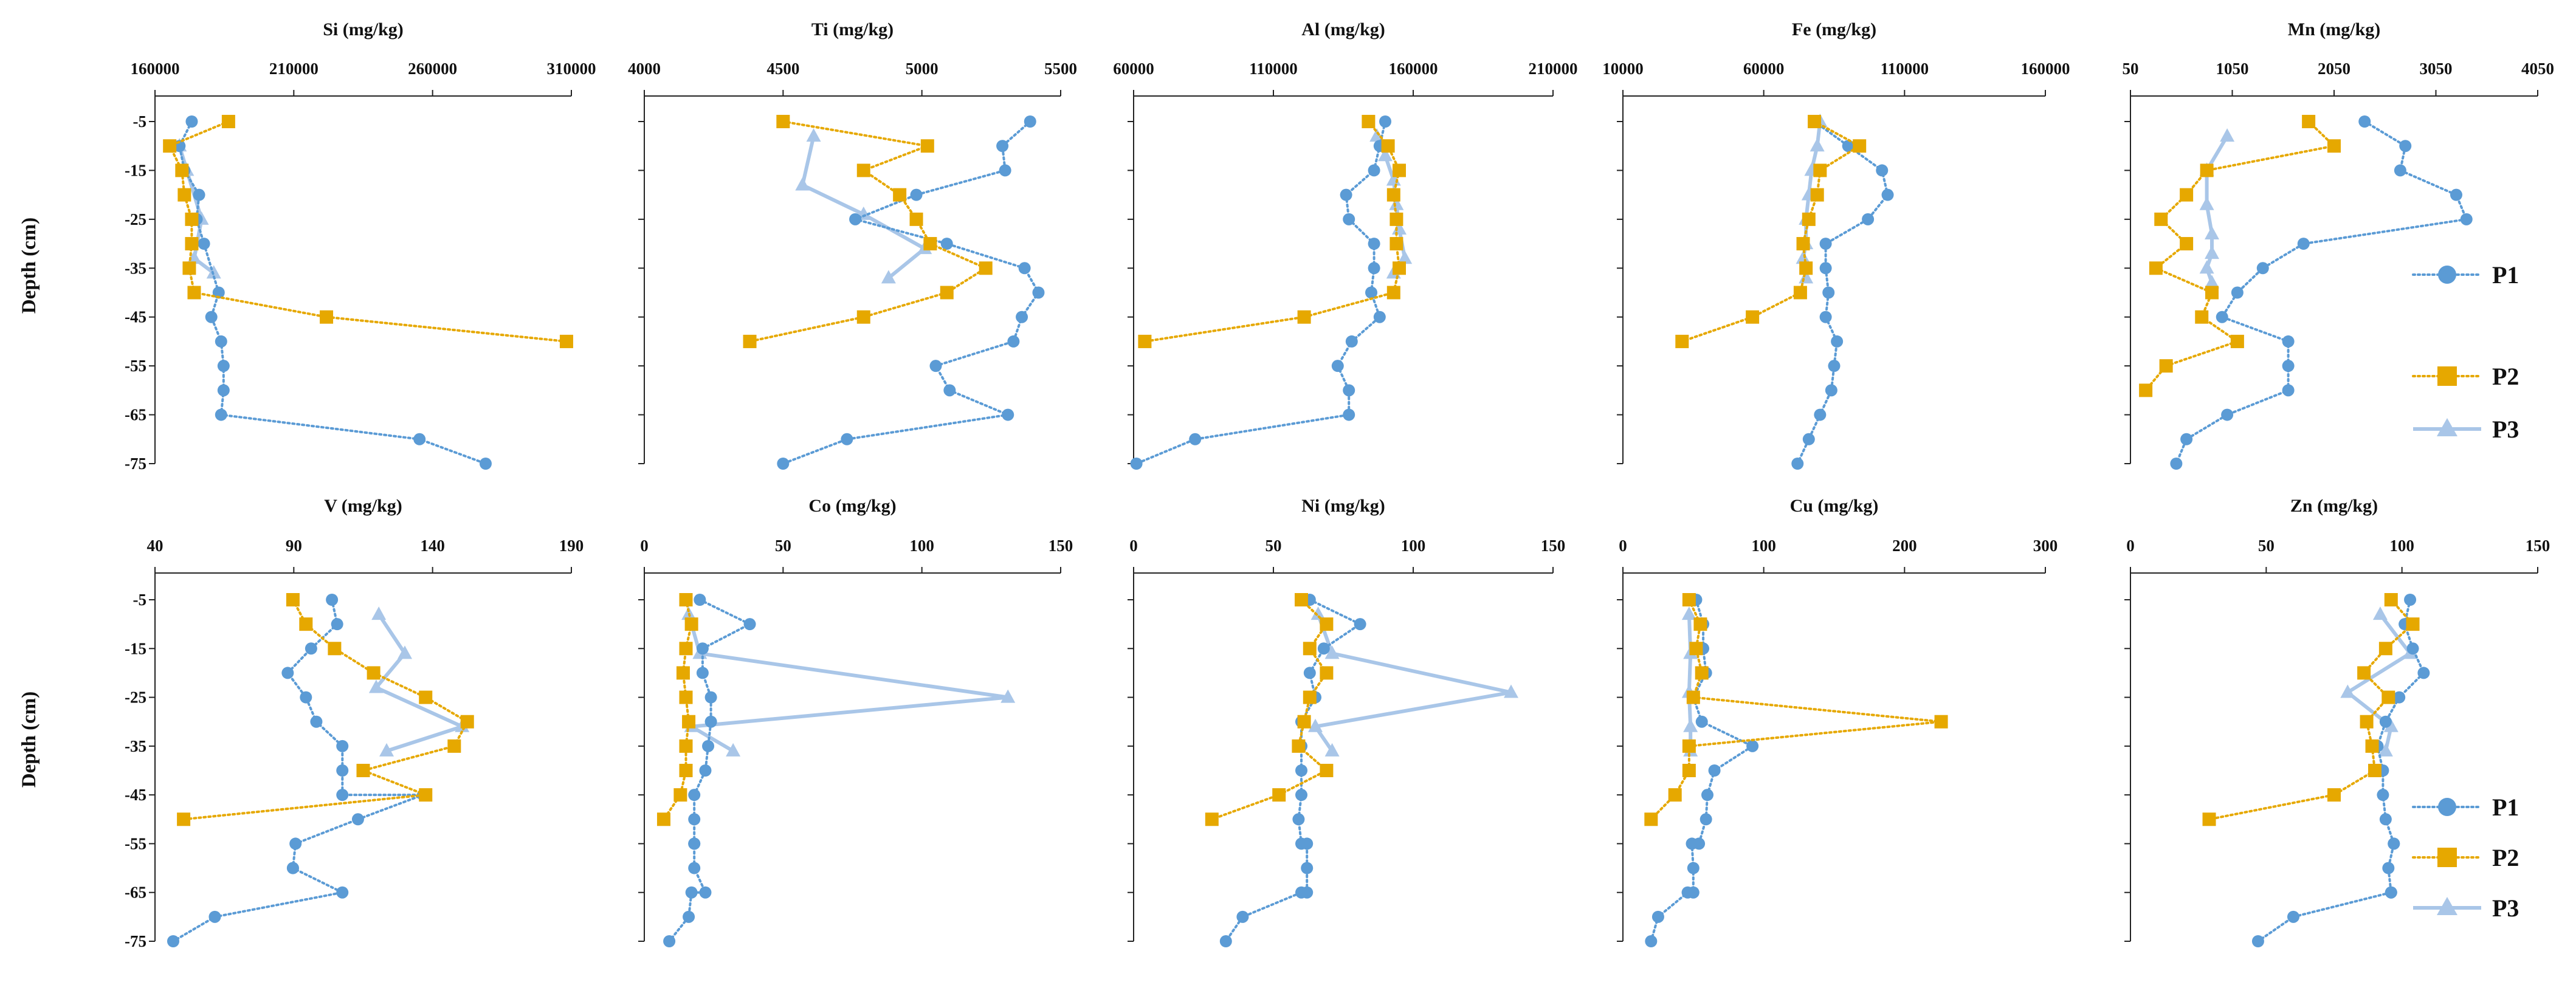  I want to click on y-tick-label: -55, so click(135, 366).